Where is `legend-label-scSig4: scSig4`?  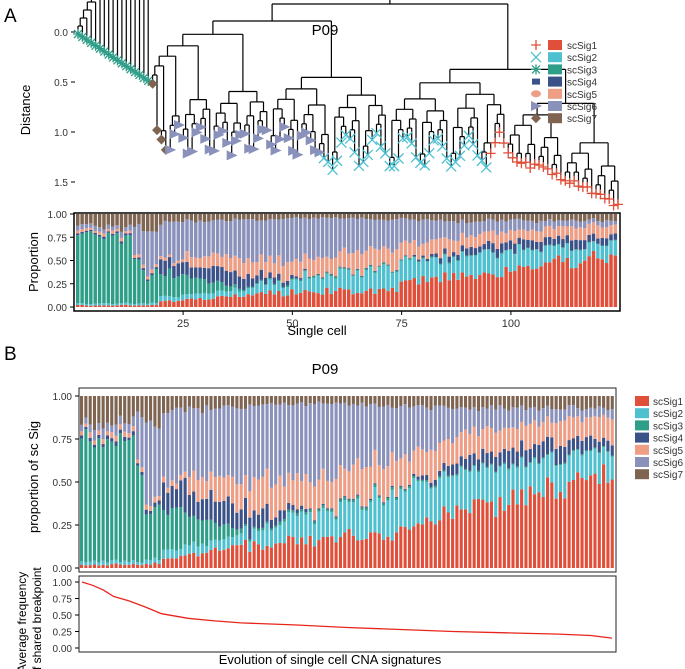 legend-label-scSig4: scSig4 is located at coordinates (582, 83).